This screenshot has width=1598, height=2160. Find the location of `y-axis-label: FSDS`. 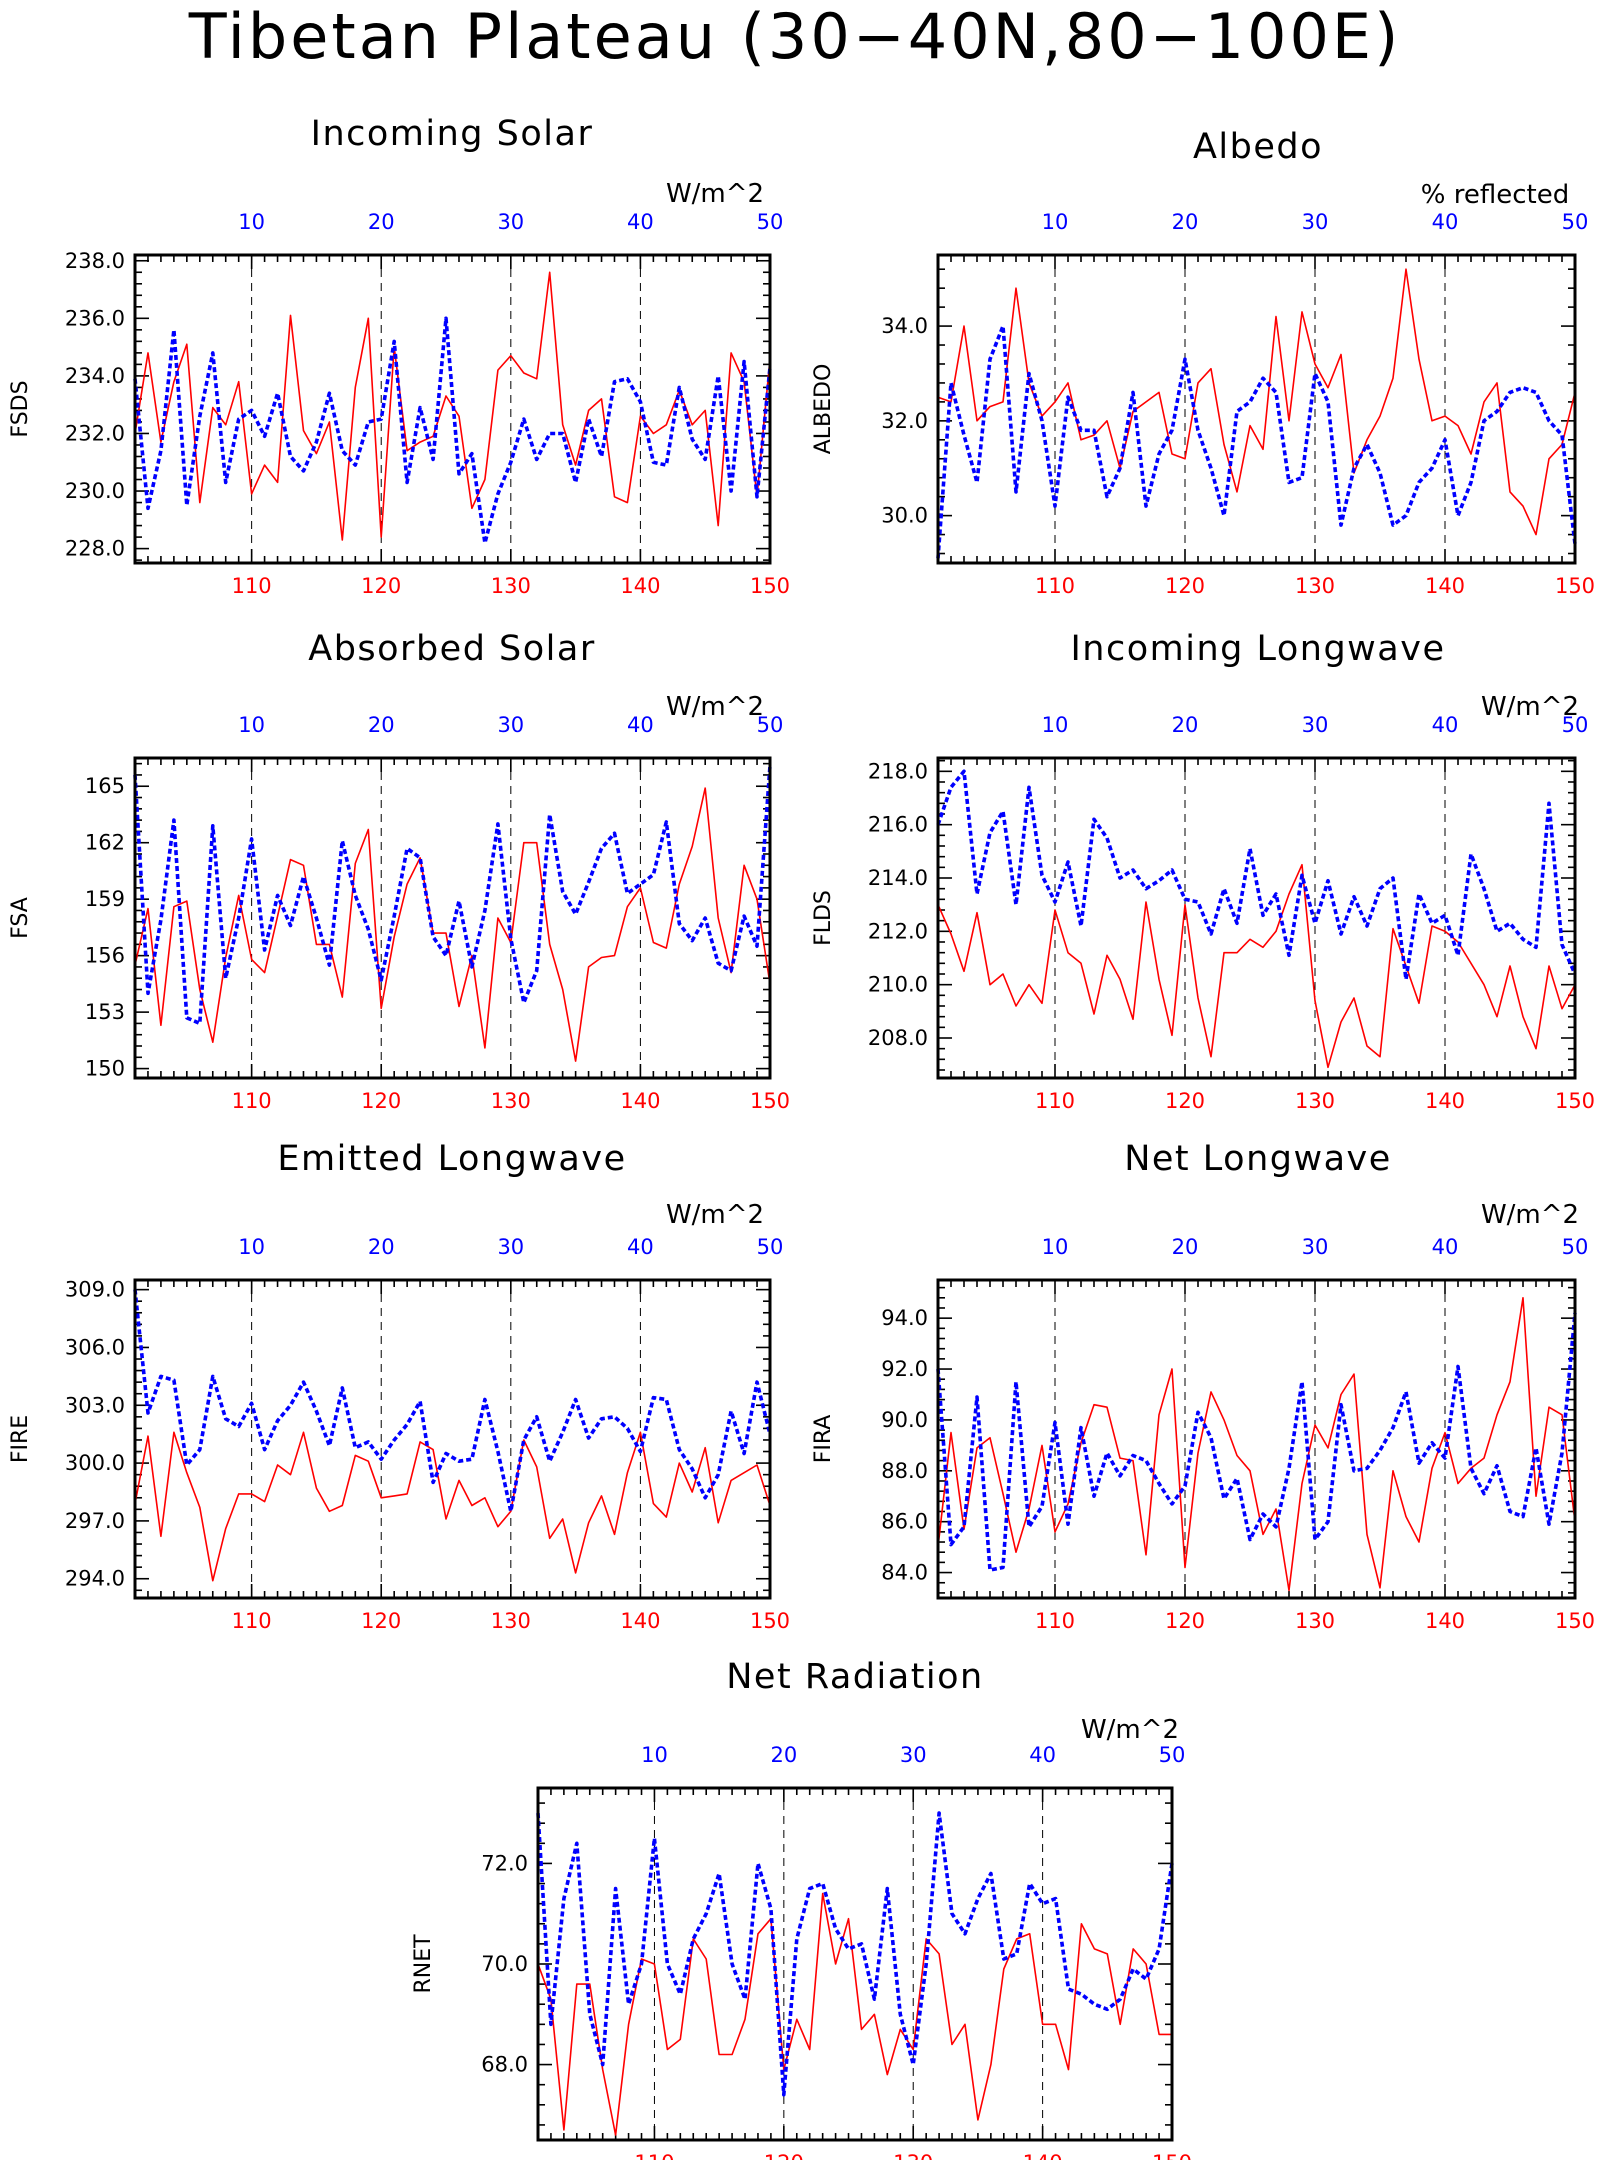

y-axis-label: FSDS is located at coordinates (20, 408).